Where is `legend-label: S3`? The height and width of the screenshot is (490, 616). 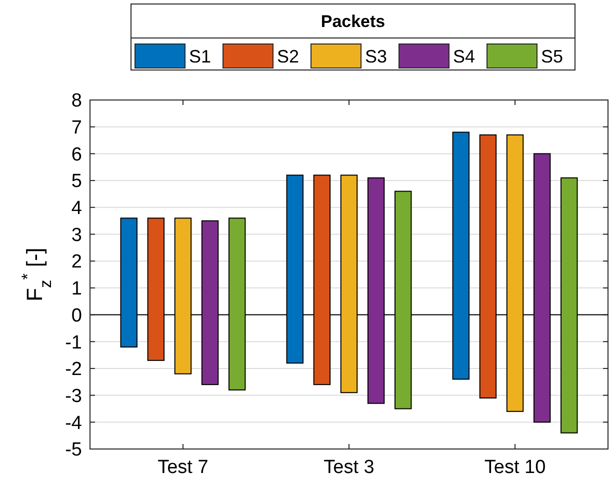
legend-label: S3 is located at coordinates (376, 56).